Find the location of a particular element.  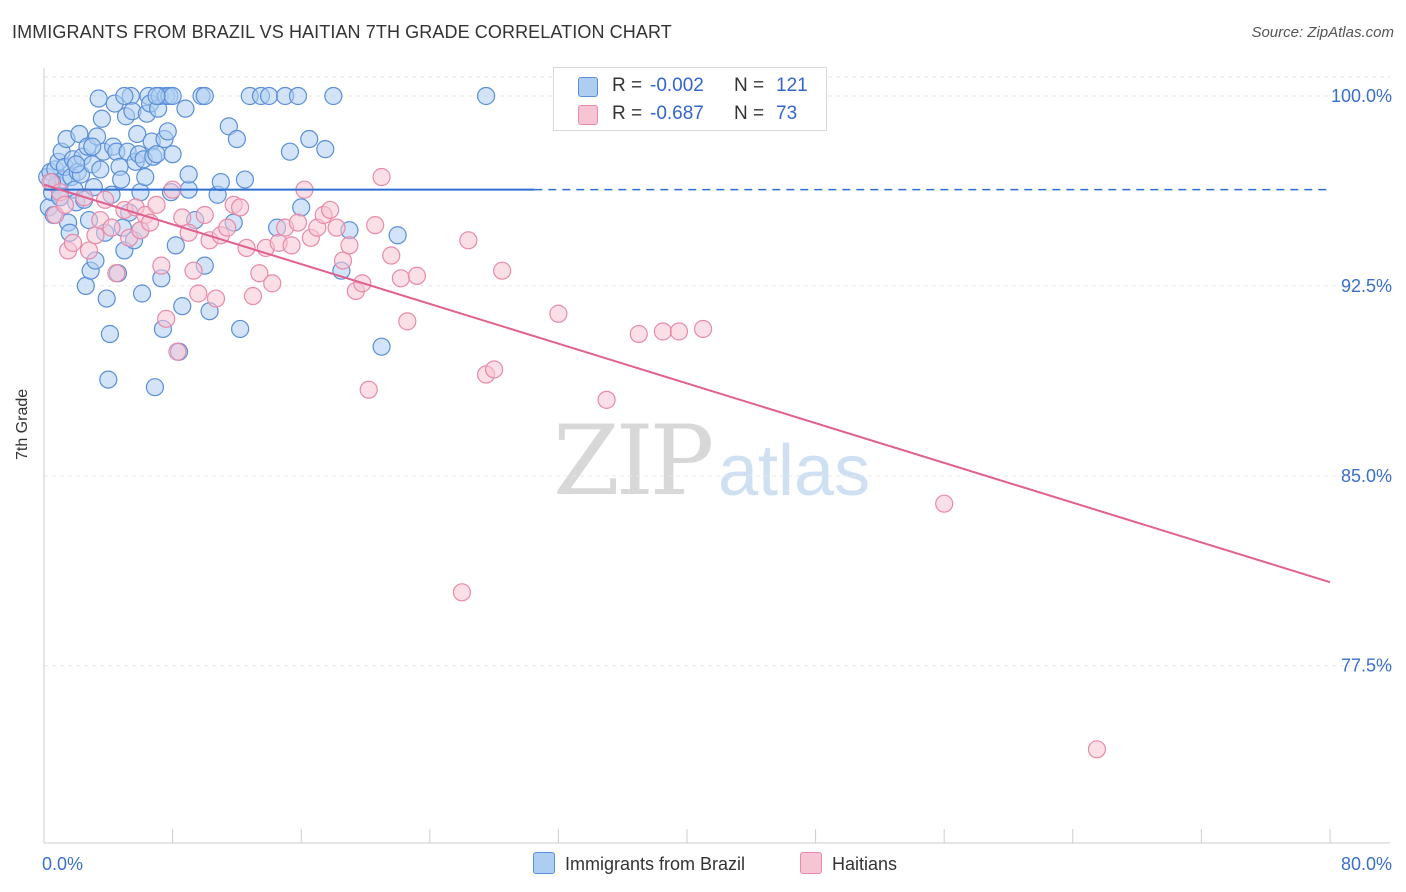

bottom-legend-brazil: Immigrants from Brazil is located at coordinates (639, 863).